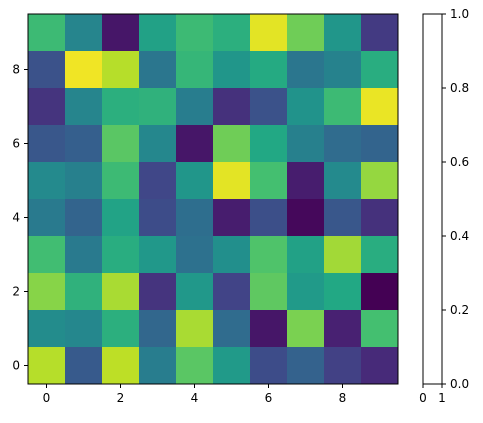  What do you see at coordinates (459, 14) in the screenshot?
I see `colorbar-tick-label: 1.0` at bounding box center [459, 14].